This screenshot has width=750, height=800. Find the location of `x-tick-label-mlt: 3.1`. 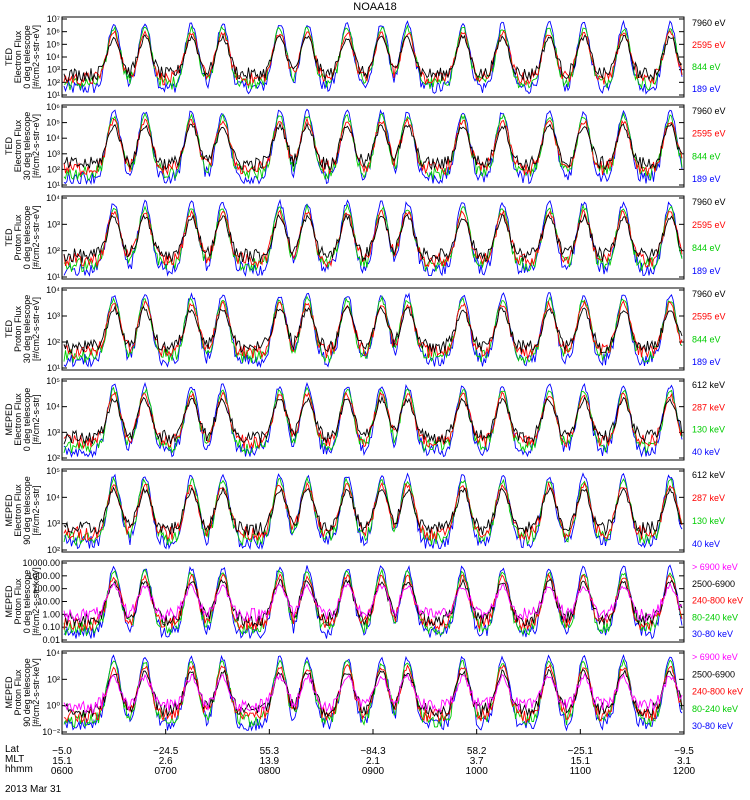

x-tick-label-mlt: 3.1 is located at coordinates (684, 761).